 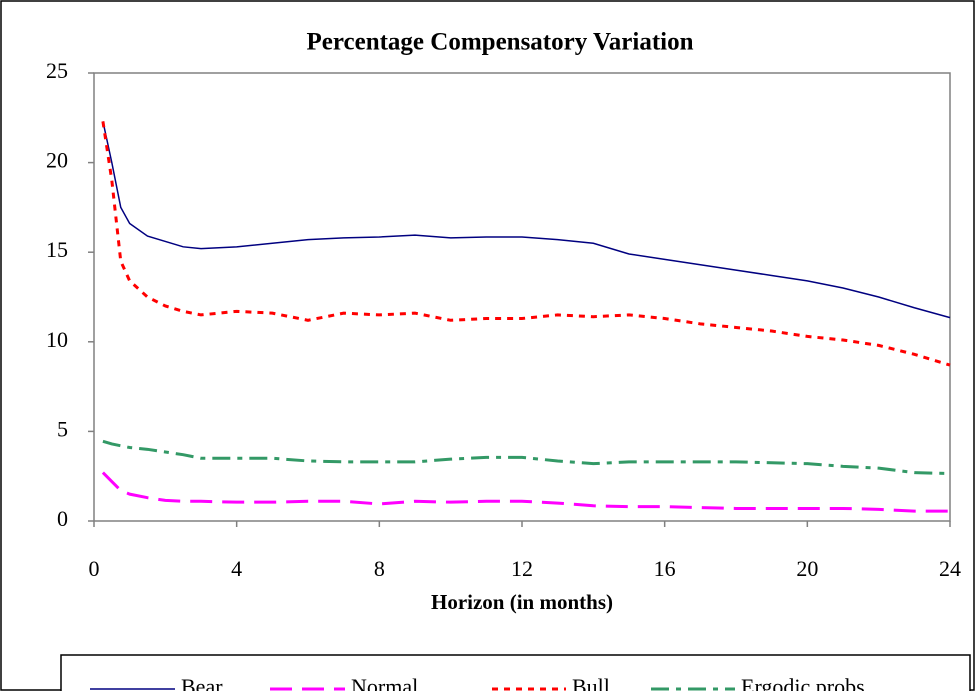 What do you see at coordinates (62, 518) in the screenshot?
I see `y-tick-label: 0` at bounding box center [62, 518].